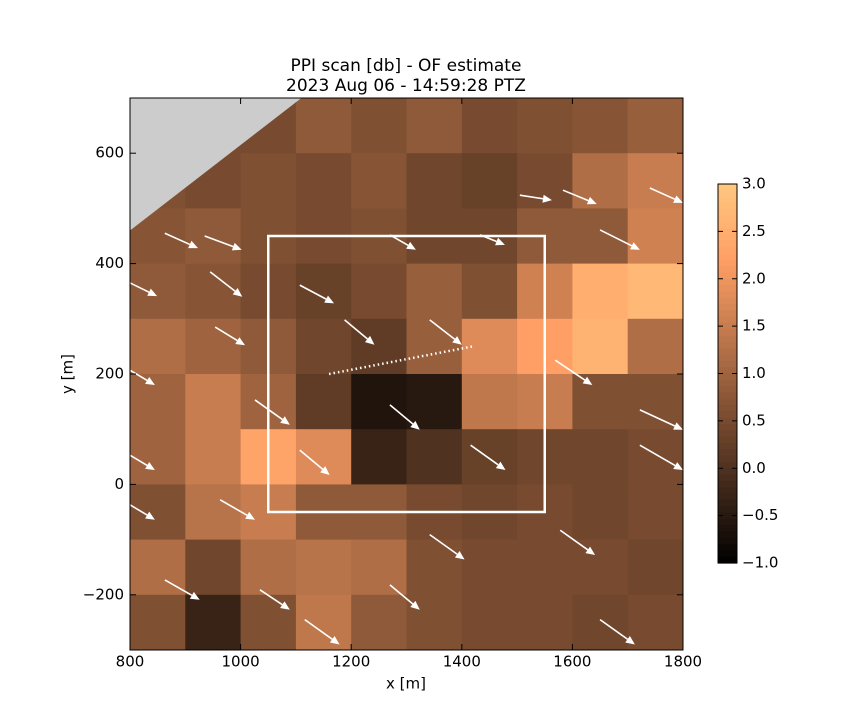 This screenshot has width=864, height=720. What do you see at coordinates (754, 373) in the screenshot?
I see `colorbar-tick-label: 1.0` at bounding box center [754, 373].